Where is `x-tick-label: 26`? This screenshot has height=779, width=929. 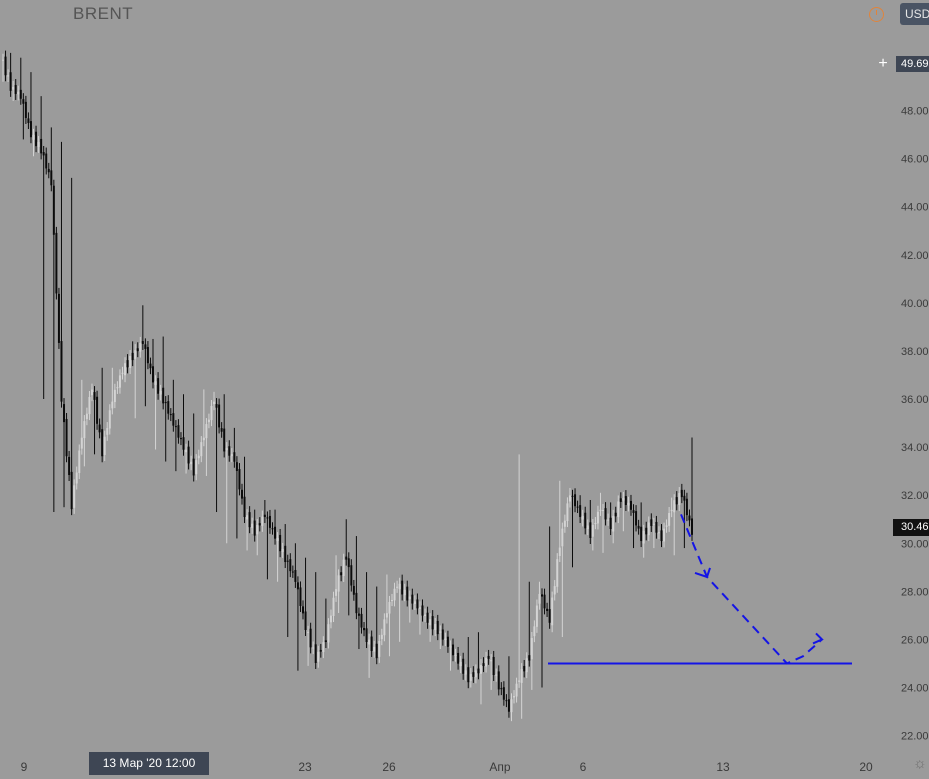
x-tick-label: 26 is located at coordinates (389, 767).